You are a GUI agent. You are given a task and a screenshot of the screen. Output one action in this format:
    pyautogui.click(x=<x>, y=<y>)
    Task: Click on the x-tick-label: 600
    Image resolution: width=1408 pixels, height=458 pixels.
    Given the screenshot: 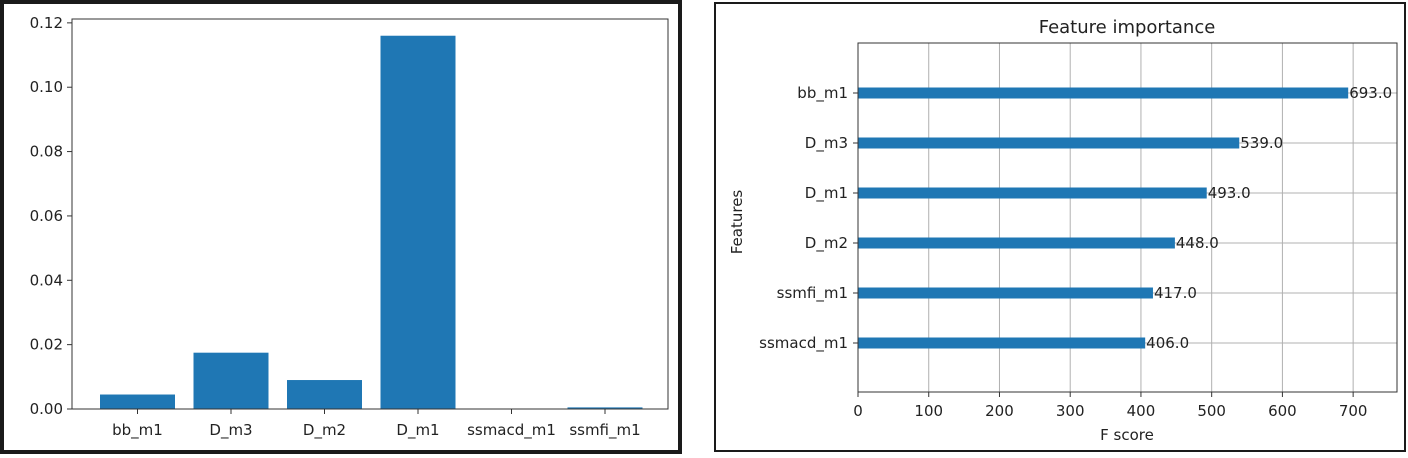 What is the action you would take?
    pyautogui.click(x=1282, y=411)
    